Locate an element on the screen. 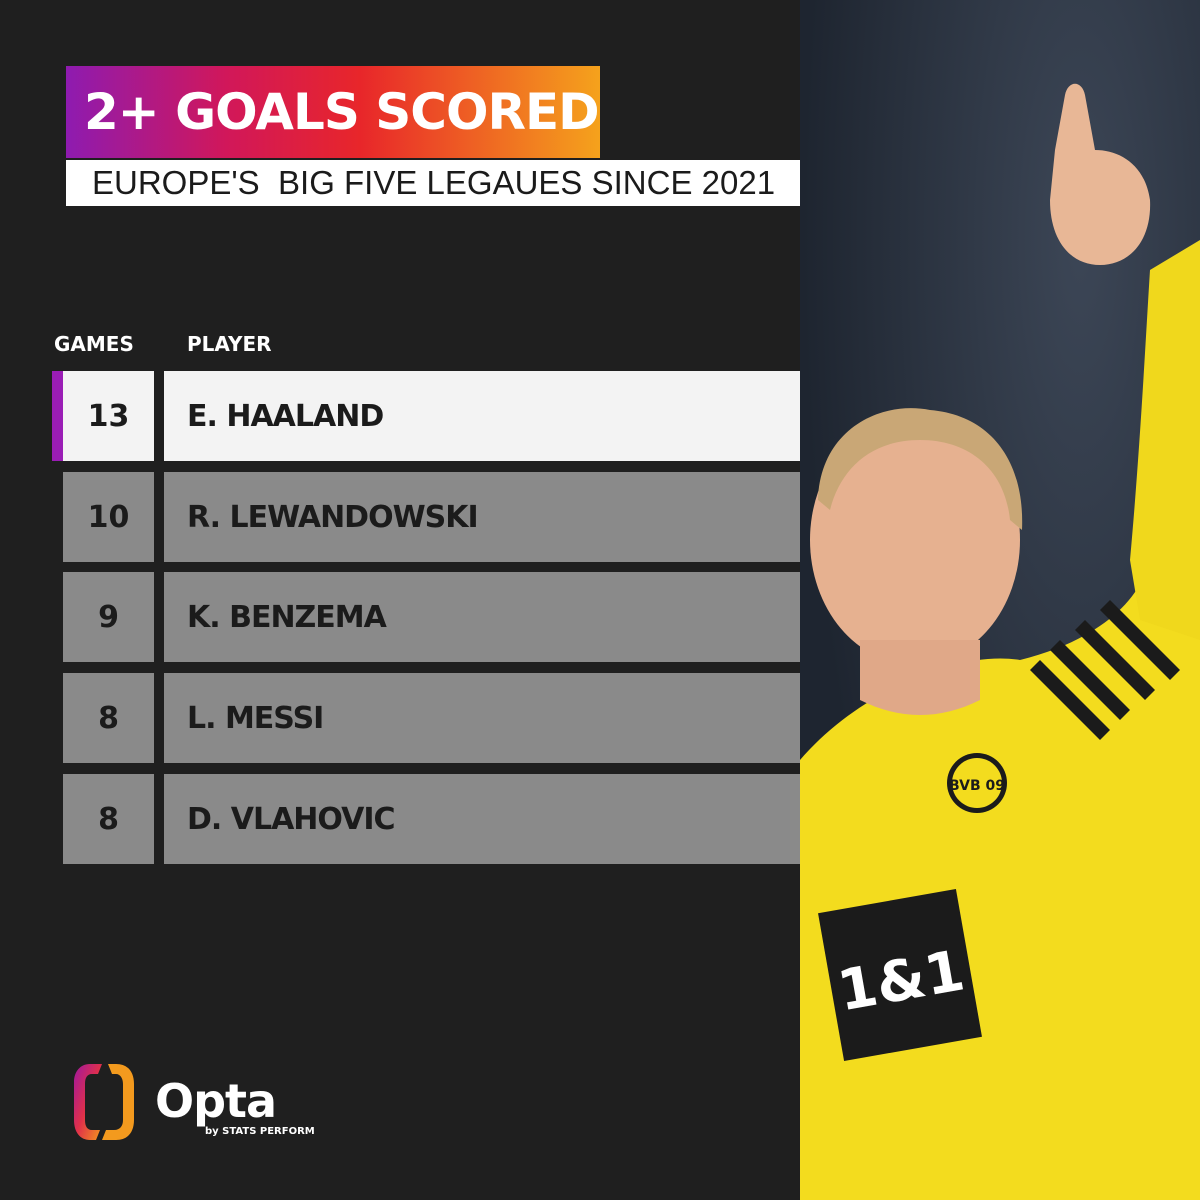  table-row: 9 K. BENZEMA is located at coordinates (426, 617).